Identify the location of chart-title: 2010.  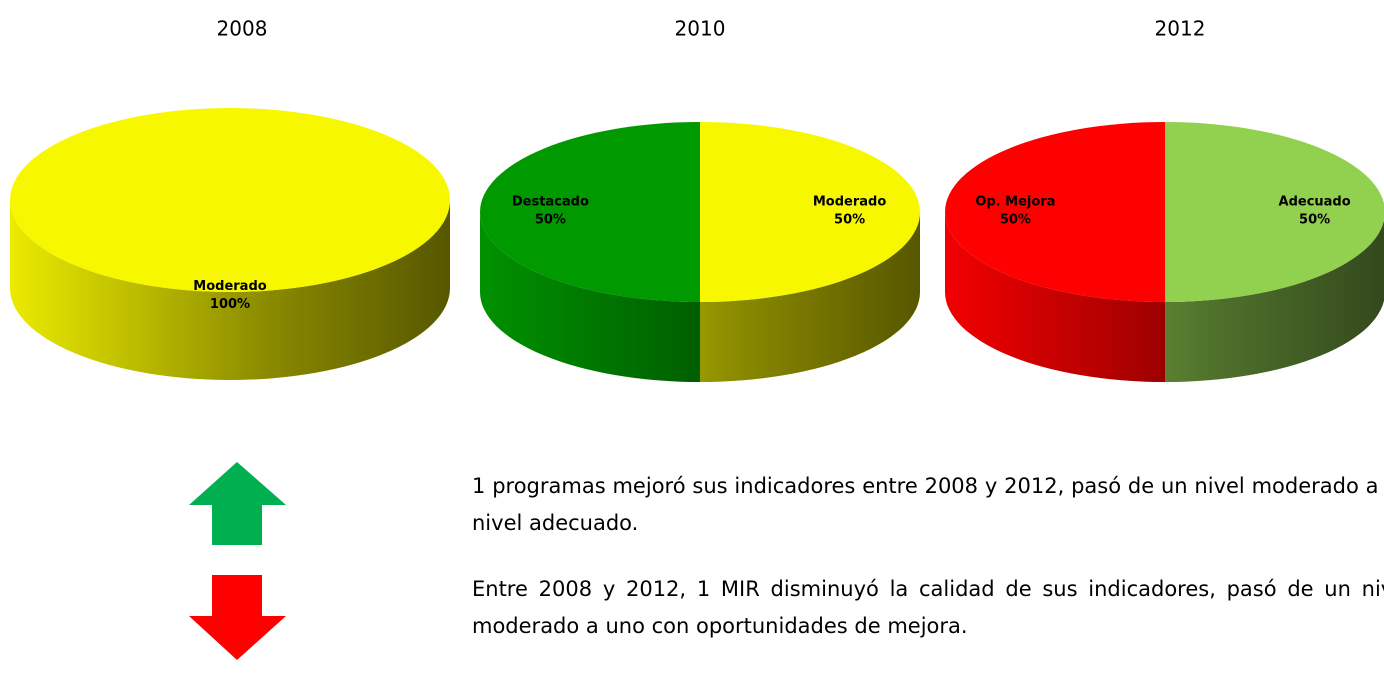
(700, 29).